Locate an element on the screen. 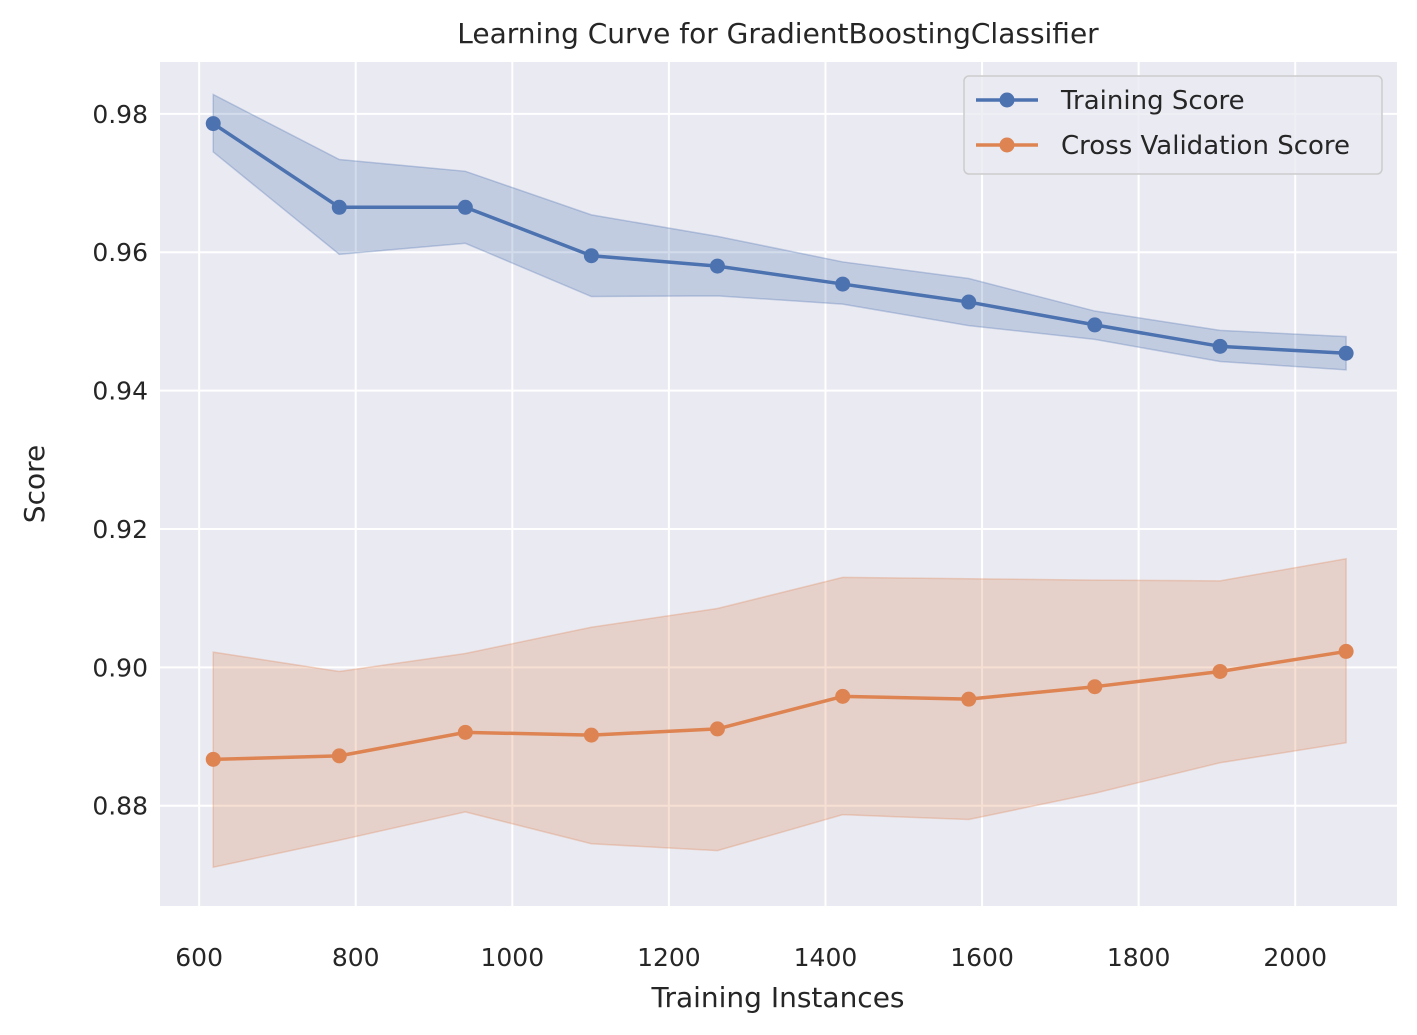 This screenshot has width=1417, height=1035. legend: Training Score Cross Validation Score is located at coordinates (1173, 125).